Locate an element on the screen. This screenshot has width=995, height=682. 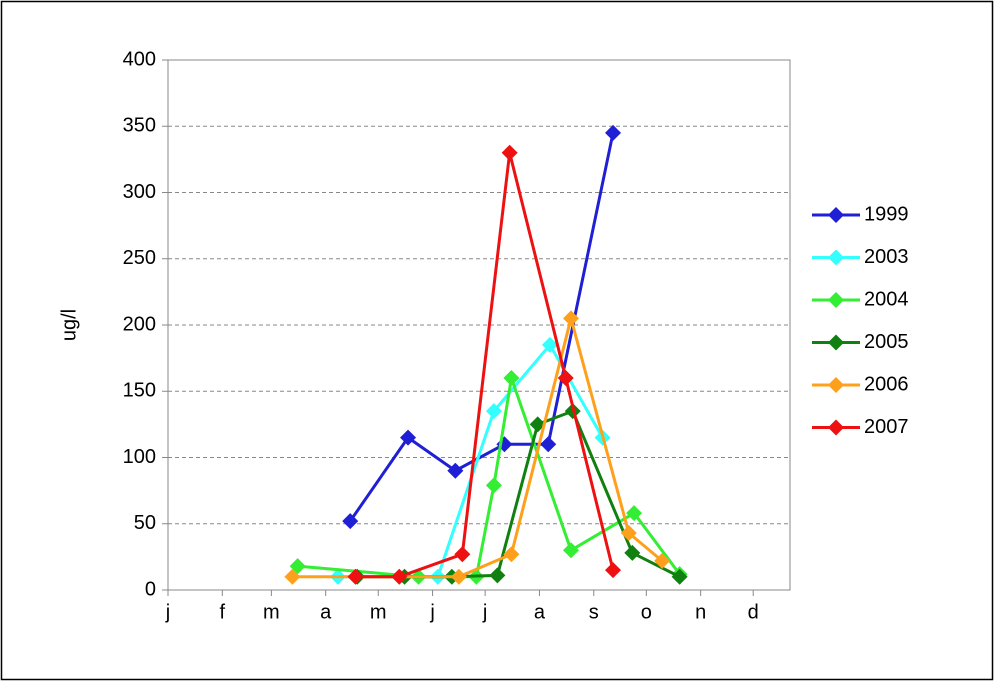
y-tick-label: 0 is located at coordinates (150, 589).